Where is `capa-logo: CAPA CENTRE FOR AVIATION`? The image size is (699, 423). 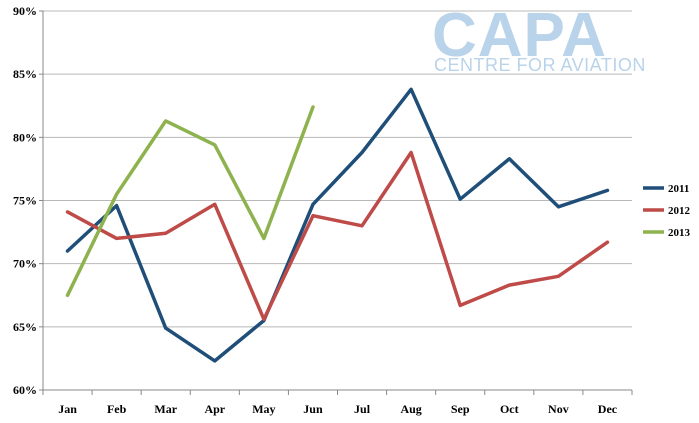
capa-logo: CAPA CENTRE FOR AVIATION is located at coordinates (539, 38).